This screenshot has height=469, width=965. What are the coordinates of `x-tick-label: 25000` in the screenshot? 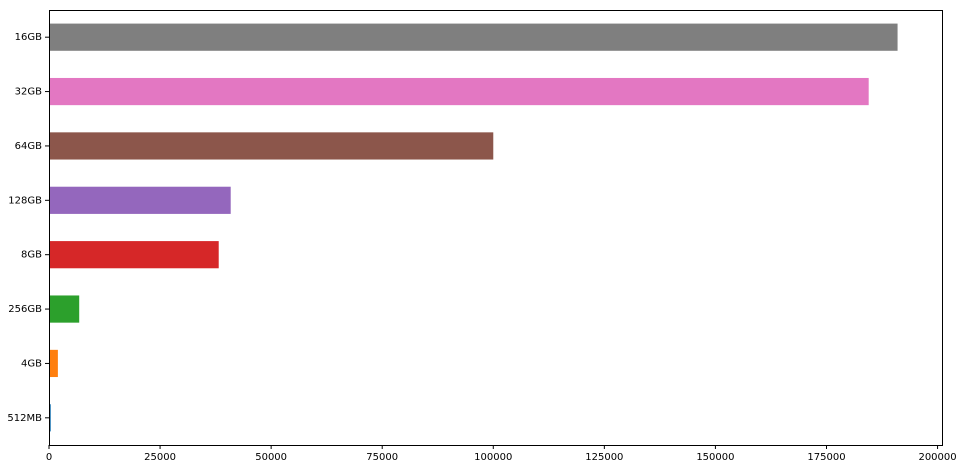 It's located at (160, 457).